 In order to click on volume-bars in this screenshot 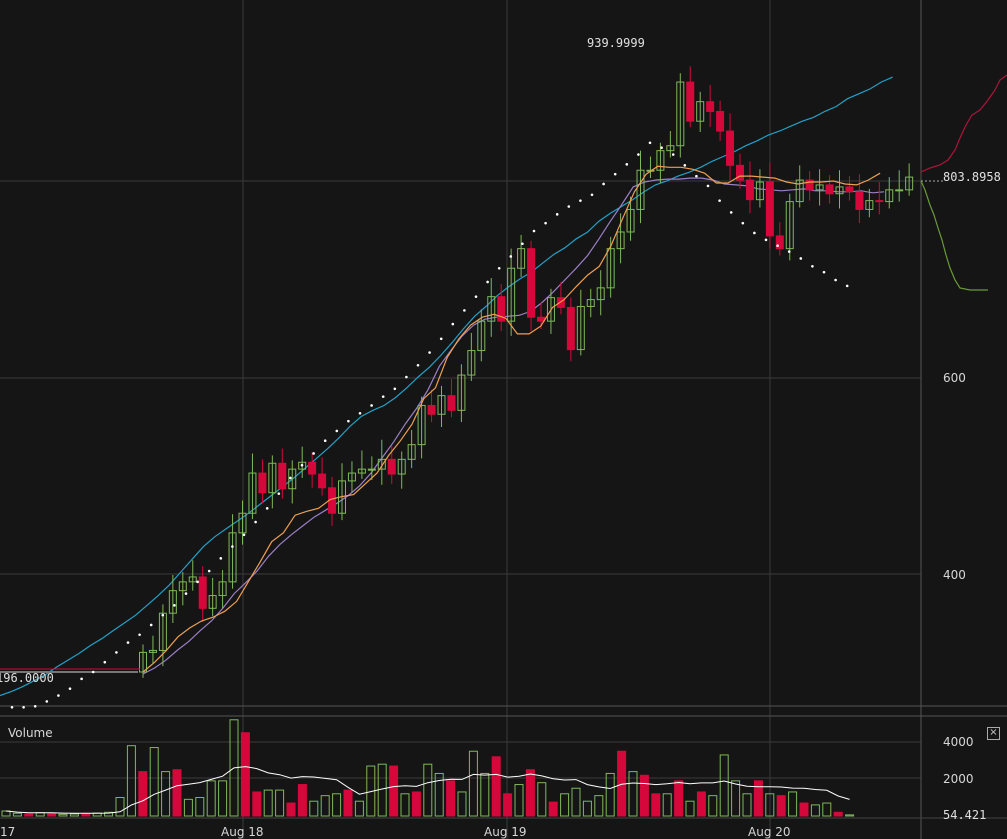, I will do `click(428, 768)`.